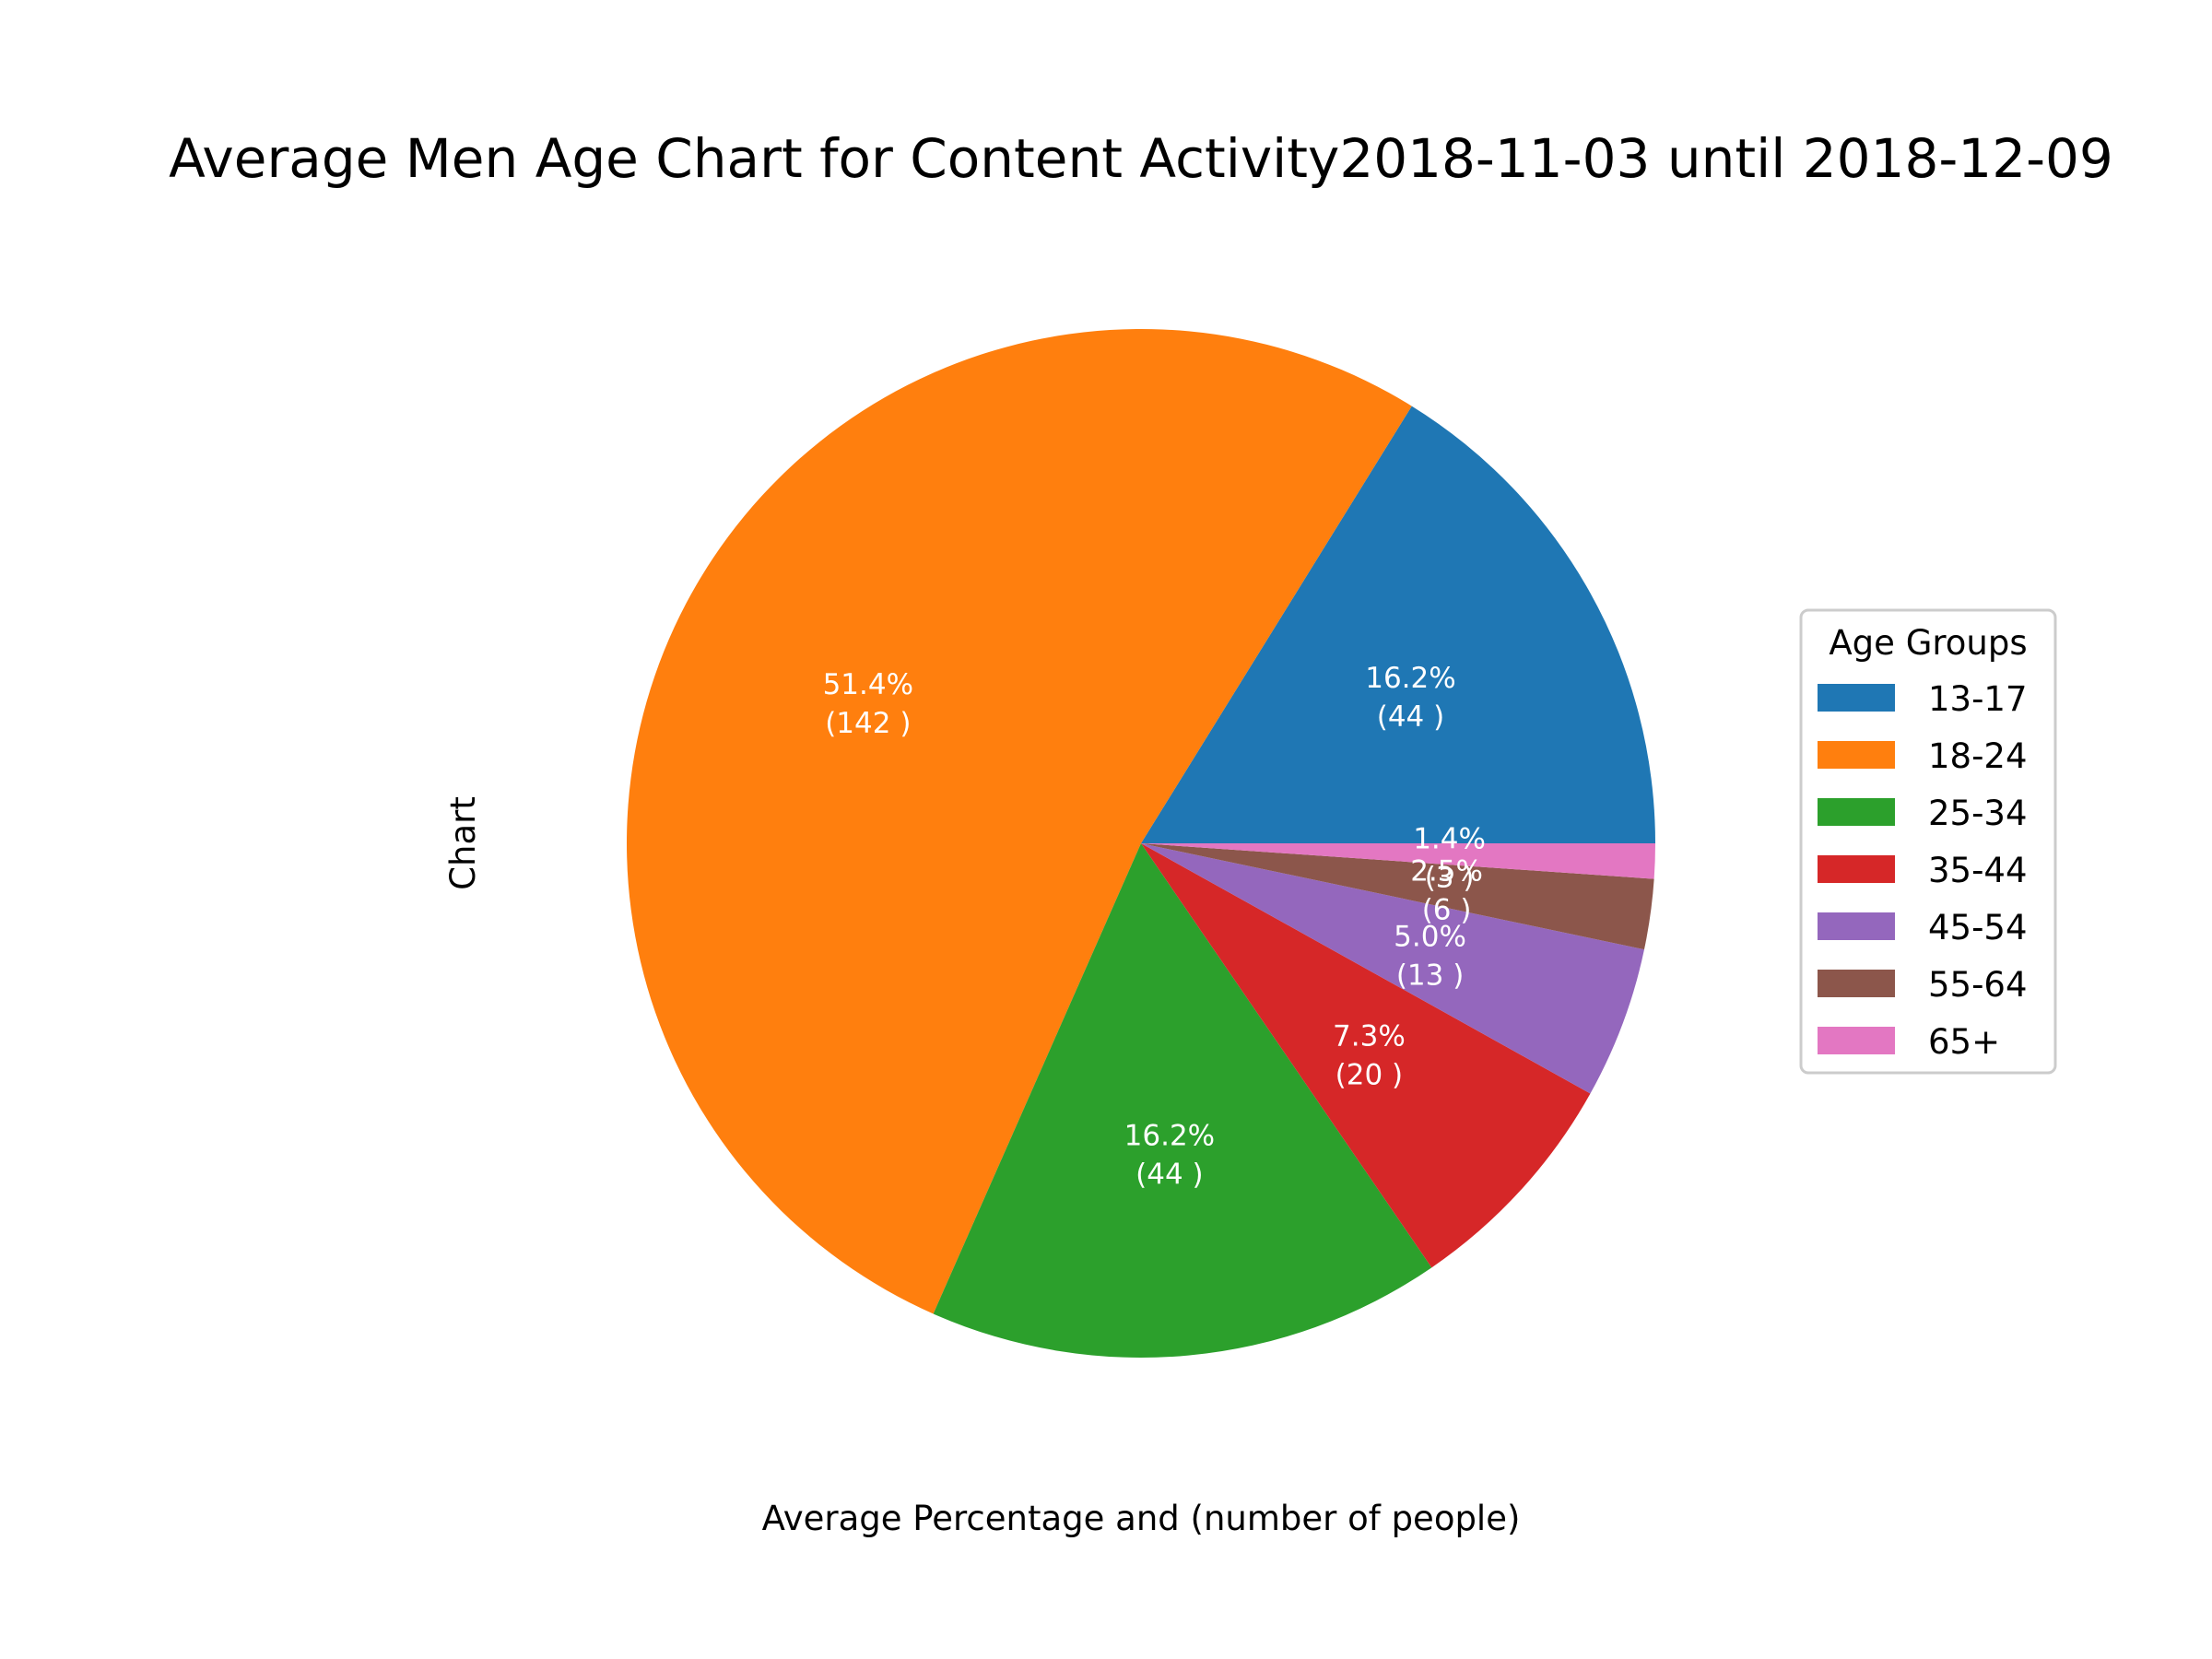 The width and height of the screenshot is (2212, 1659). I want to click on legend-title: Age Groups, so click(1928, 643).